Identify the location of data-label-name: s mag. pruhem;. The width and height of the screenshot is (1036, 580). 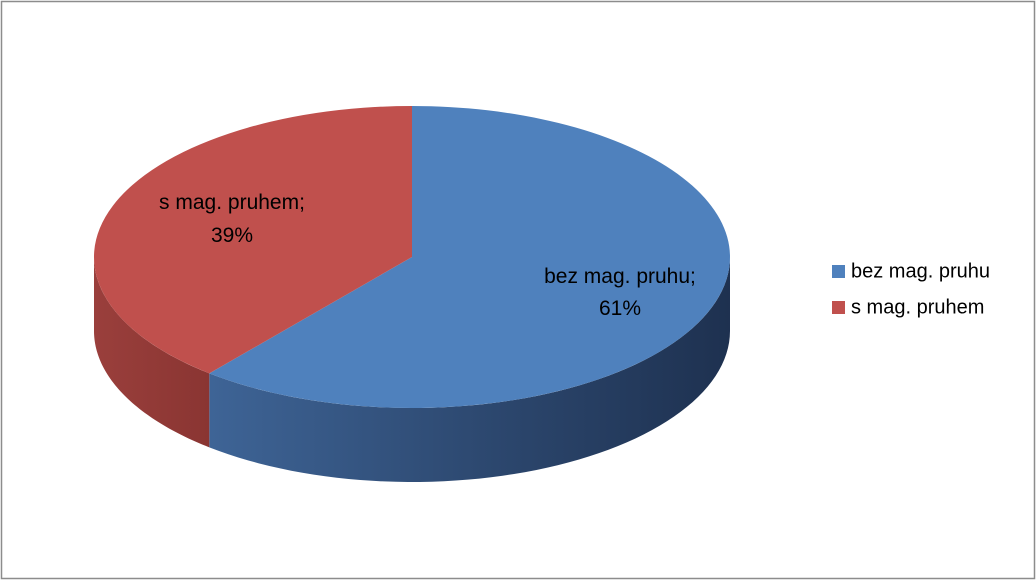
(232, 202).